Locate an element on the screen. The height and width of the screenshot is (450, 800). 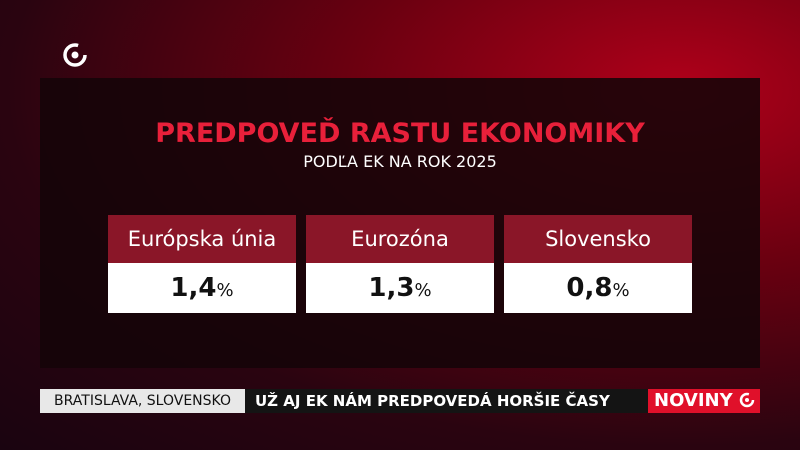
ticker-brand: NOVINY is located at coordinates (704, 401).